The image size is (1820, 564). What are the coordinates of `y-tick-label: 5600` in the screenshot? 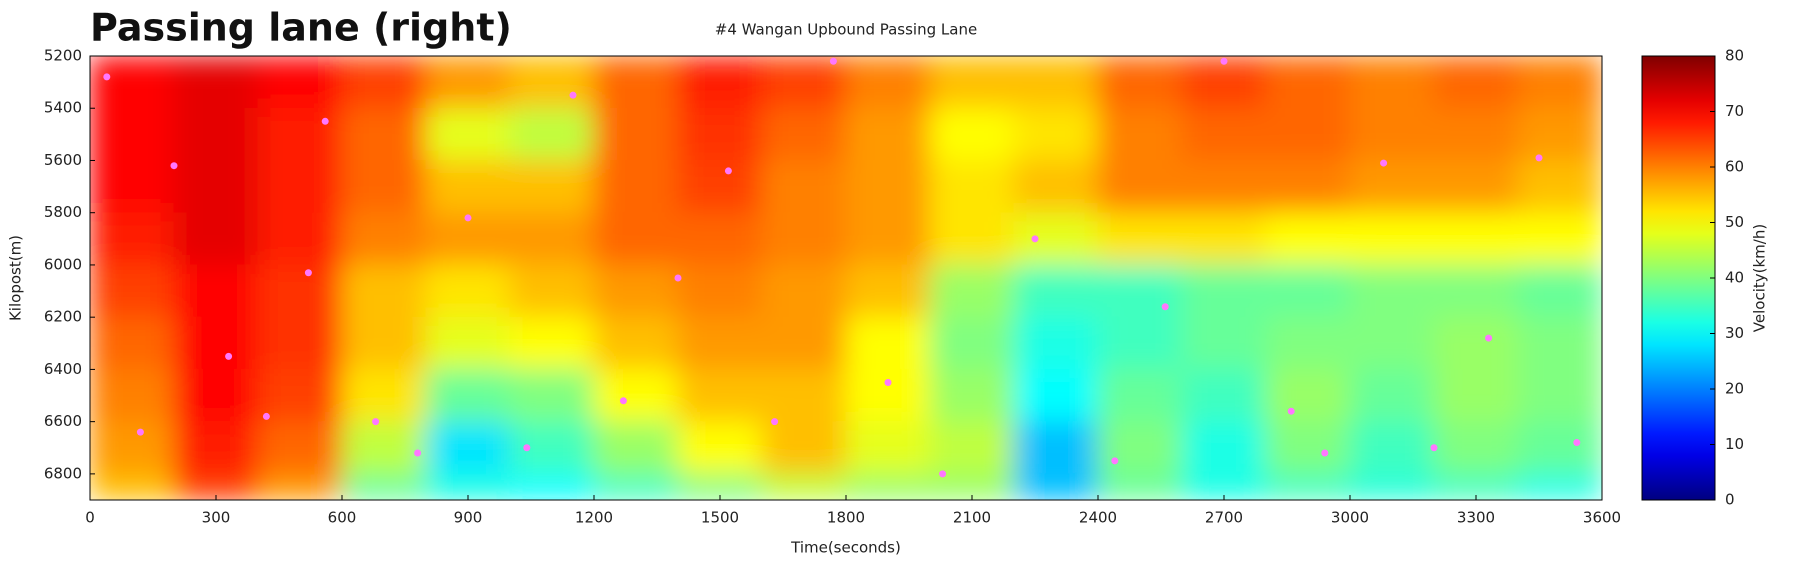 It's located at (63, 160).